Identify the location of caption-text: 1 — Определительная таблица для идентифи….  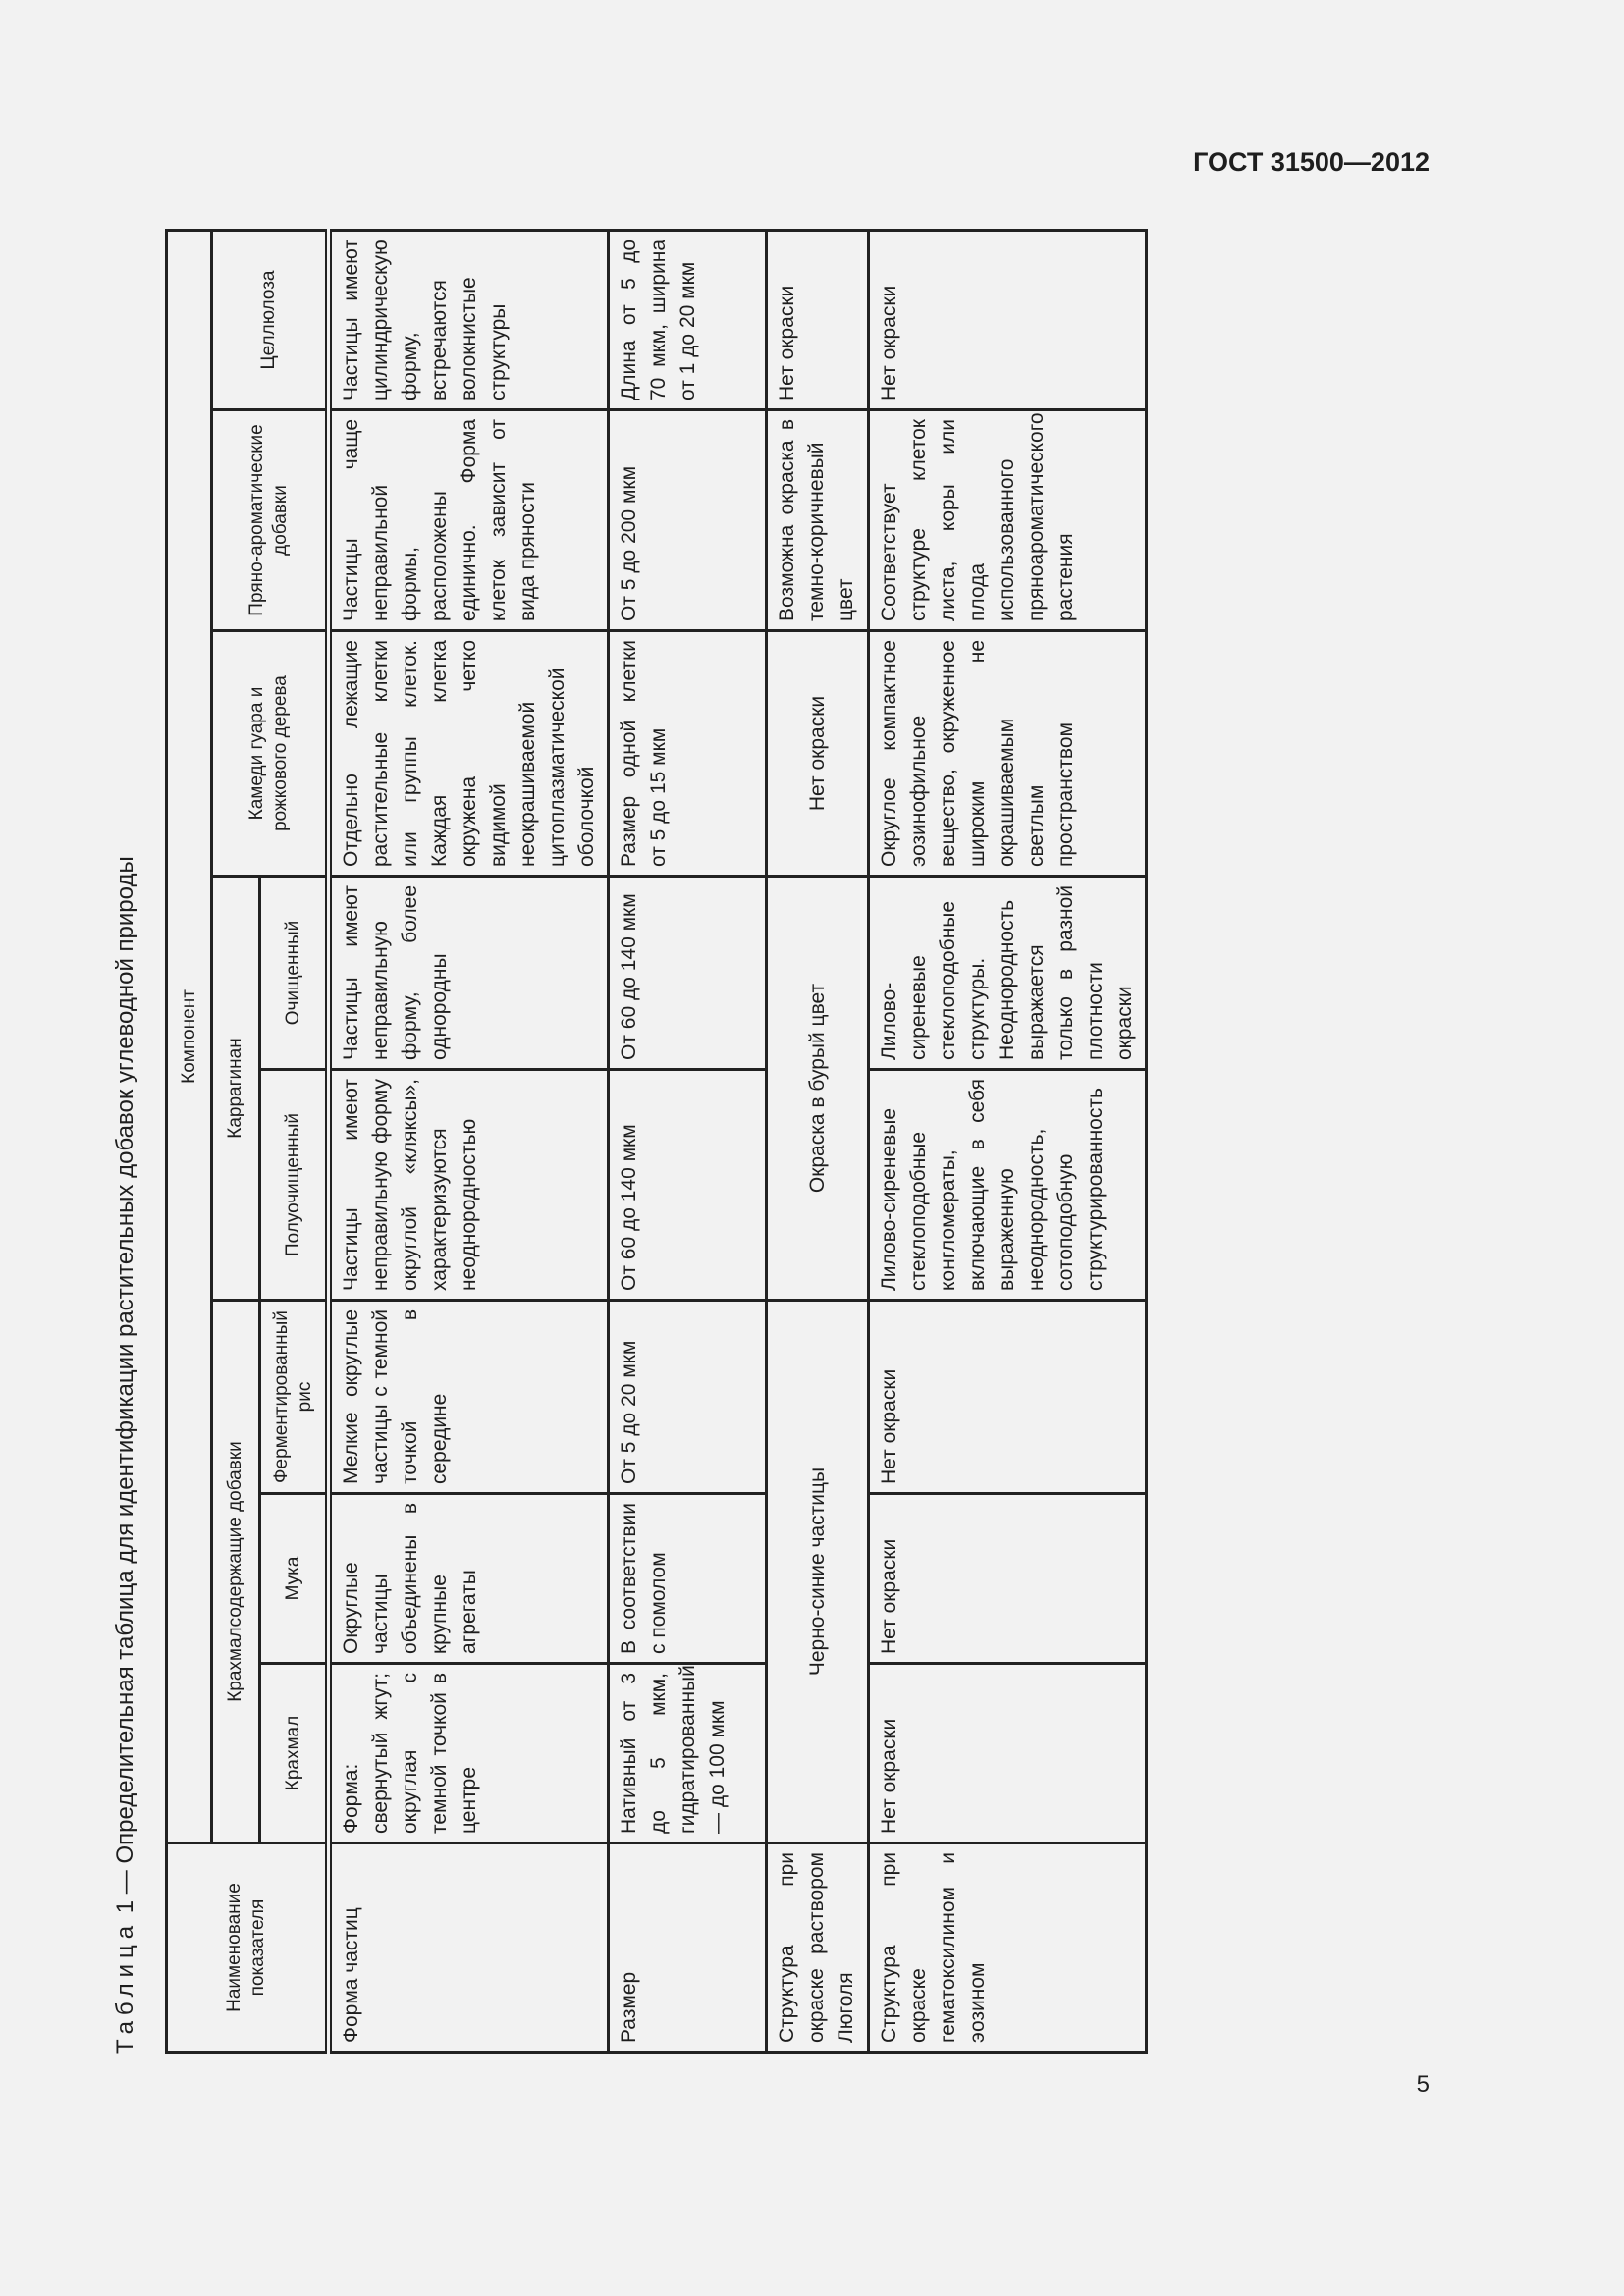
(125, 1388).